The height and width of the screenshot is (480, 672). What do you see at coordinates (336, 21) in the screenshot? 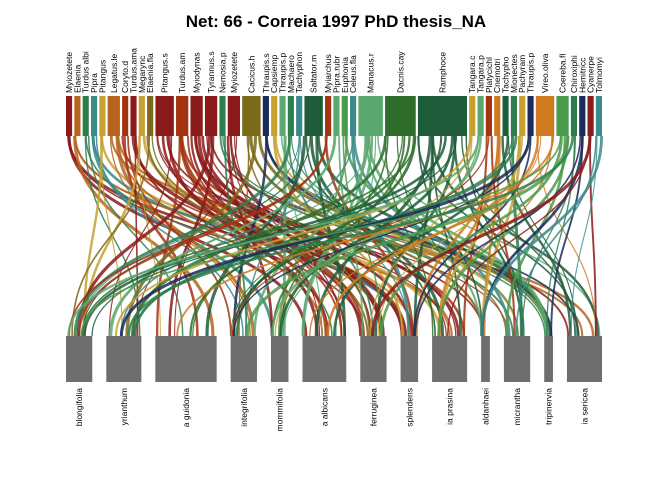
I see `chart-title: Net: 66 - Correia 1997 PhD thesis_NA` at bounding box center [336, 21].